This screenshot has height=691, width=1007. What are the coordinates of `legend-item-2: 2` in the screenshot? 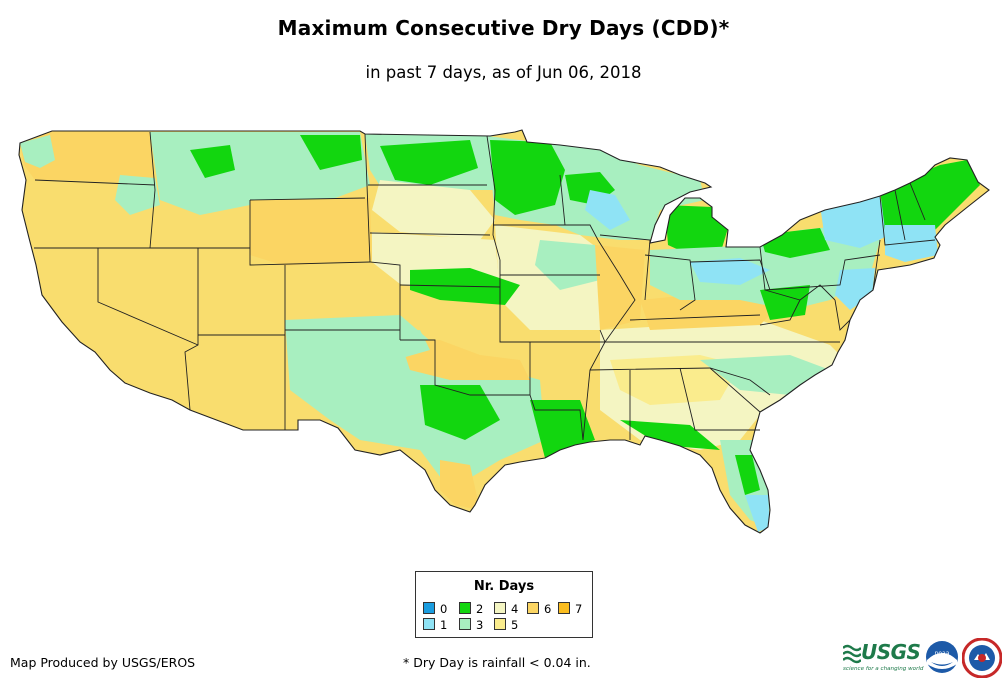 It's located at (471, 608).